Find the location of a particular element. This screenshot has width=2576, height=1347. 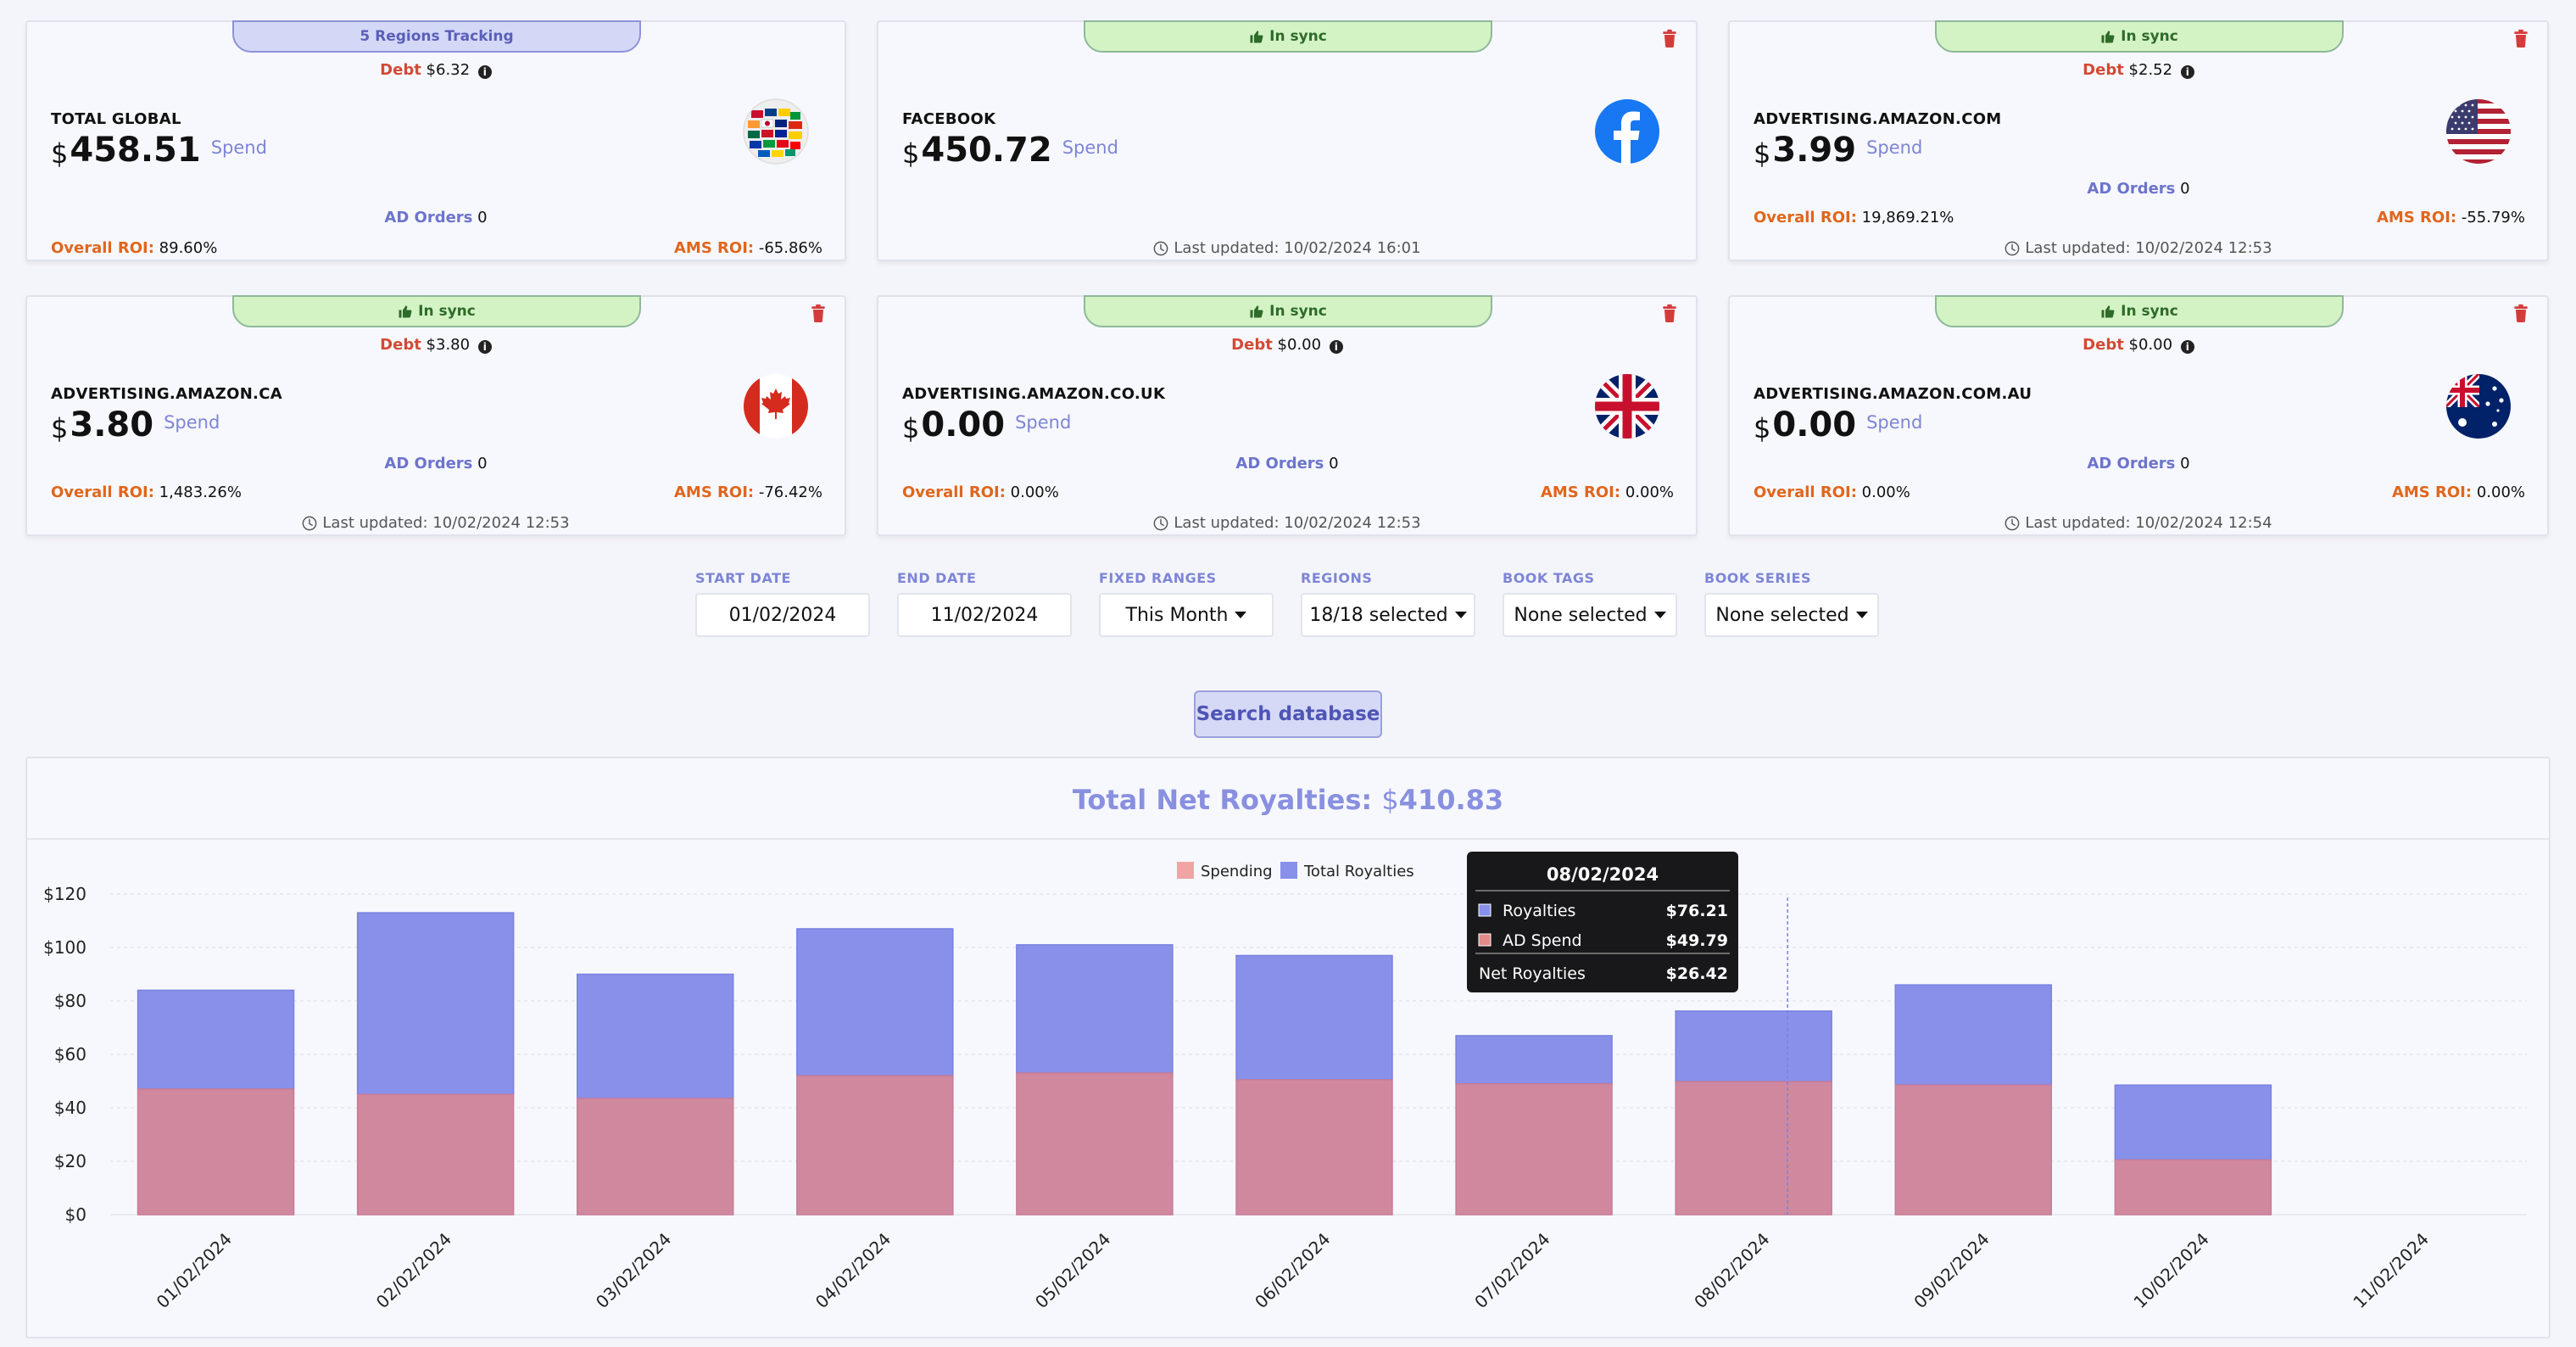

book-tags-value: None selected is located at coordinates (1581, 615).